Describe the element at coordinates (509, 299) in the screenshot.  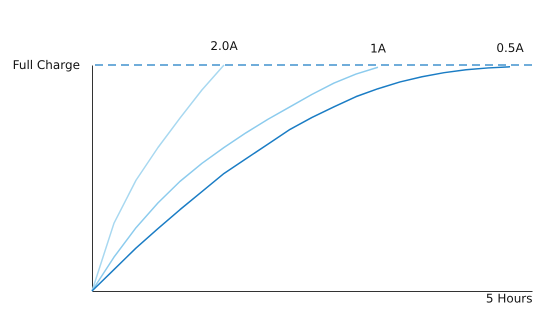
I see `x-axis-title: 5 Hours` at that location.